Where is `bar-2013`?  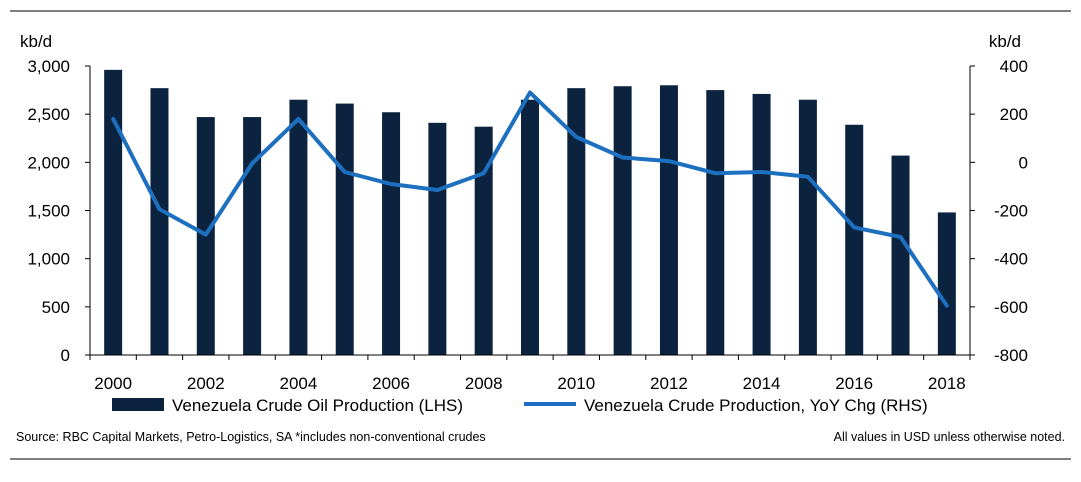
bar-2013 is located at coordinates (715, 222).